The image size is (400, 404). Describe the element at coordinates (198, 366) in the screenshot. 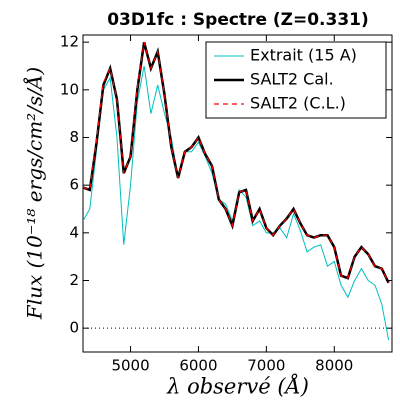

I see `x-tick-label: 6000` at that location.